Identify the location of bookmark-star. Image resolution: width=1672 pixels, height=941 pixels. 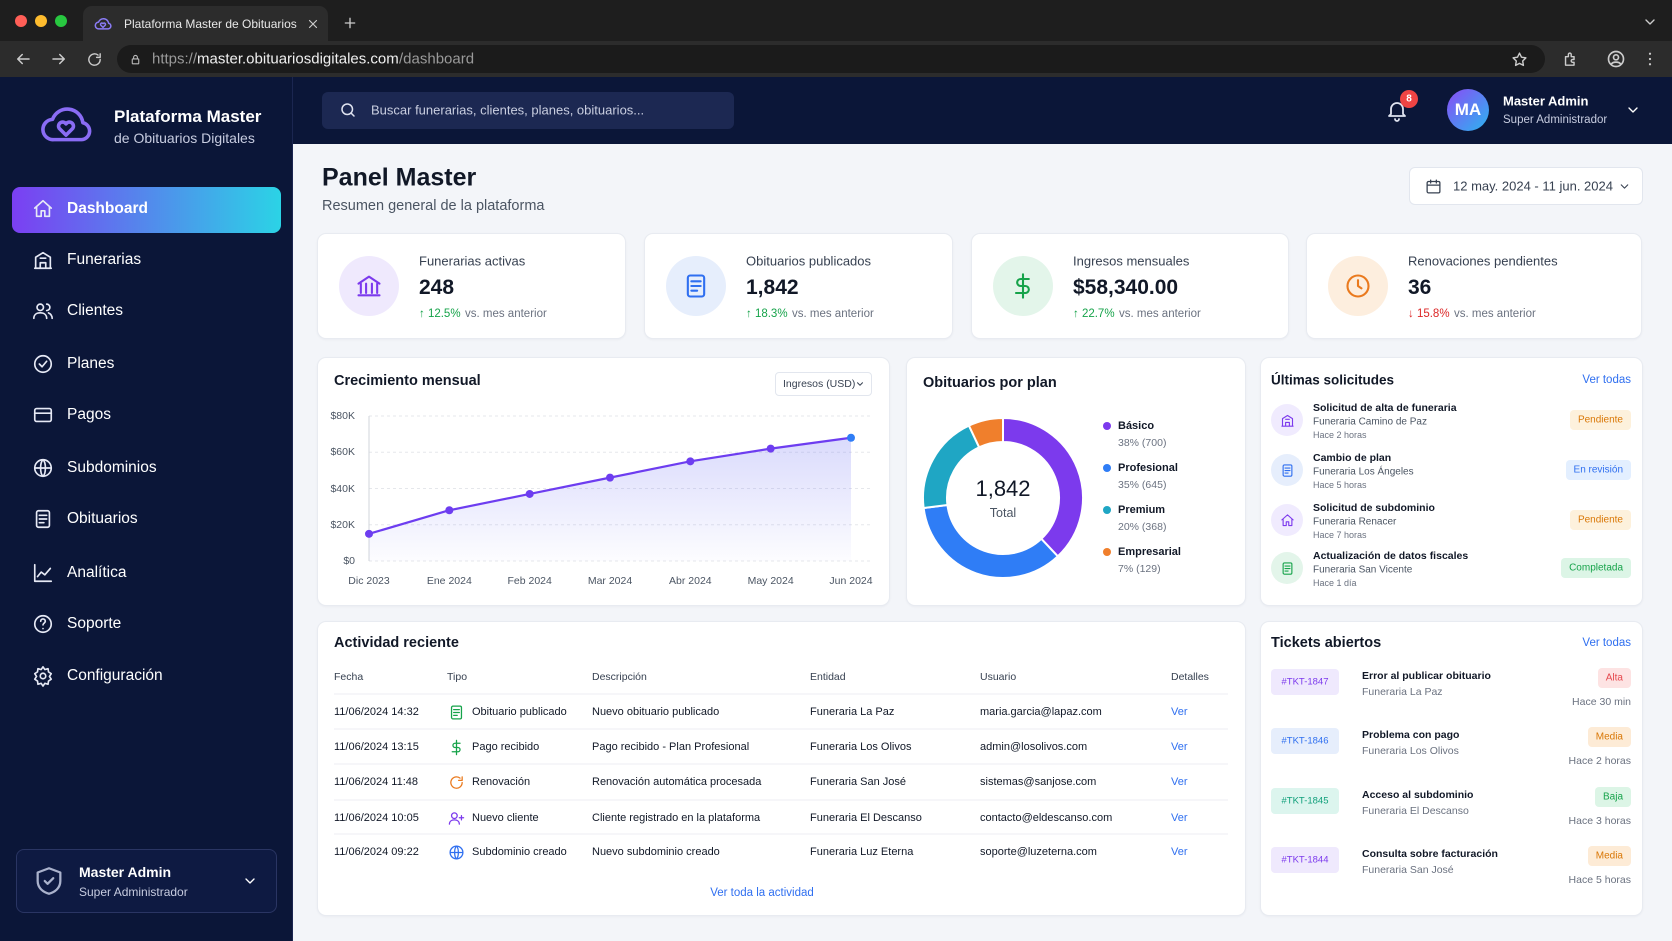
(1519, 59).